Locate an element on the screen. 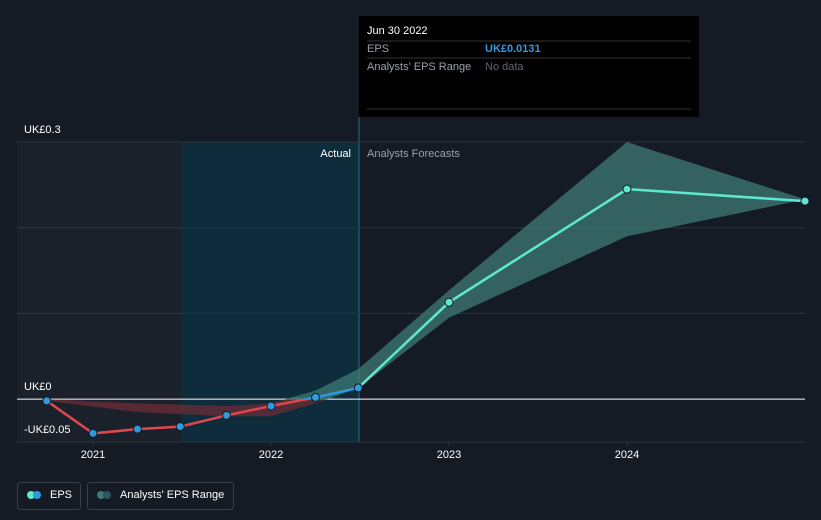  x-tick-label: 2021 is located at coordinates (93, 455).